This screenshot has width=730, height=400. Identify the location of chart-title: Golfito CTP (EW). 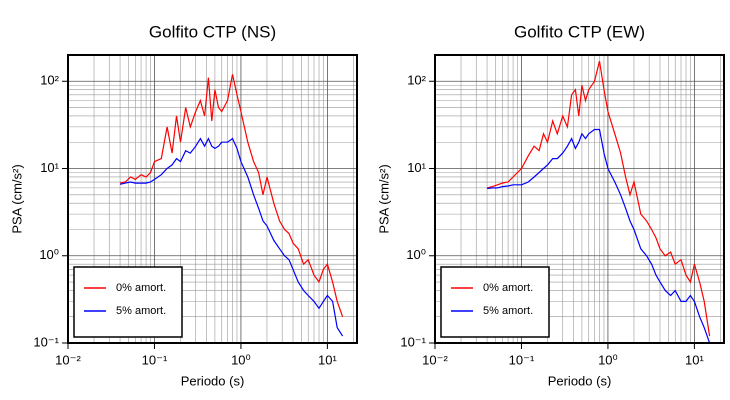
(579, 31).